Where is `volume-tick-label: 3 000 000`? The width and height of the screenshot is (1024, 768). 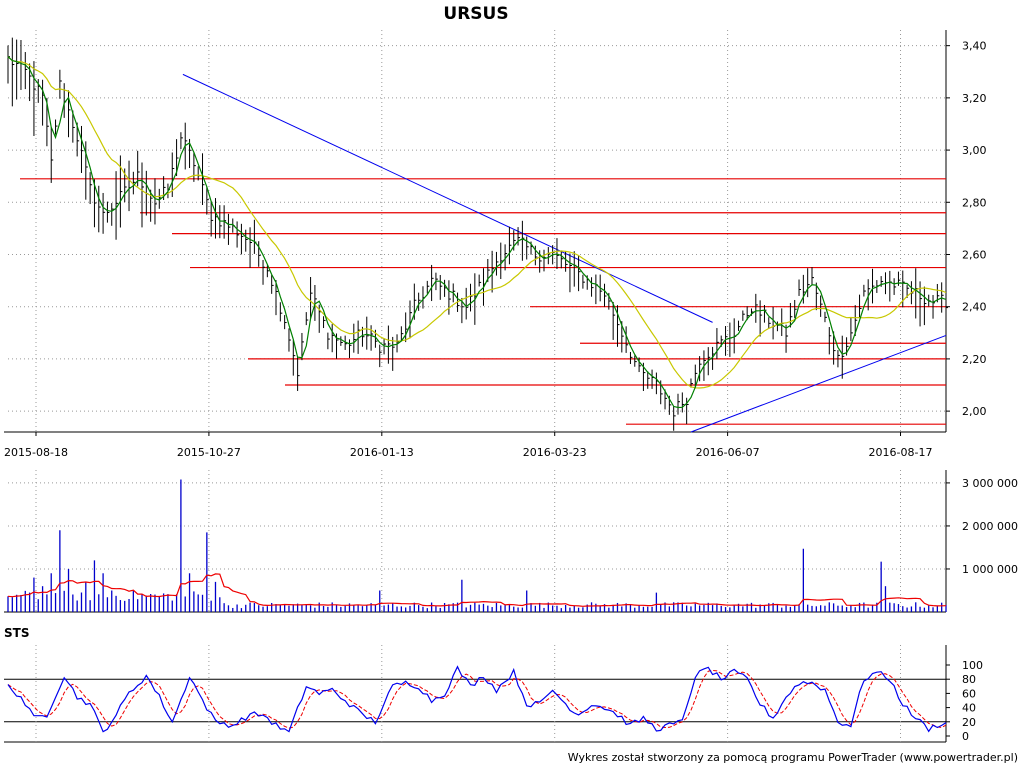
volume-tick-label: 3 000 000 is located at coordinates (990, 483).